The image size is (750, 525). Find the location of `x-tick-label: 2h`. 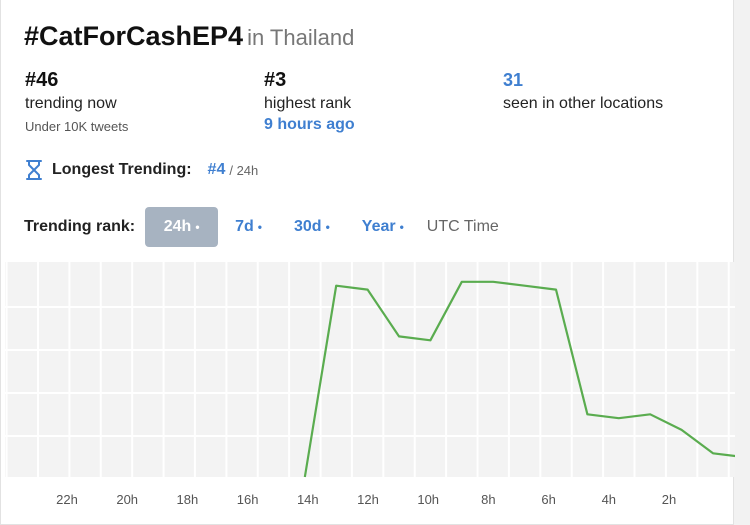

x-tick-label: 2h is located at coordinates (669, 499).